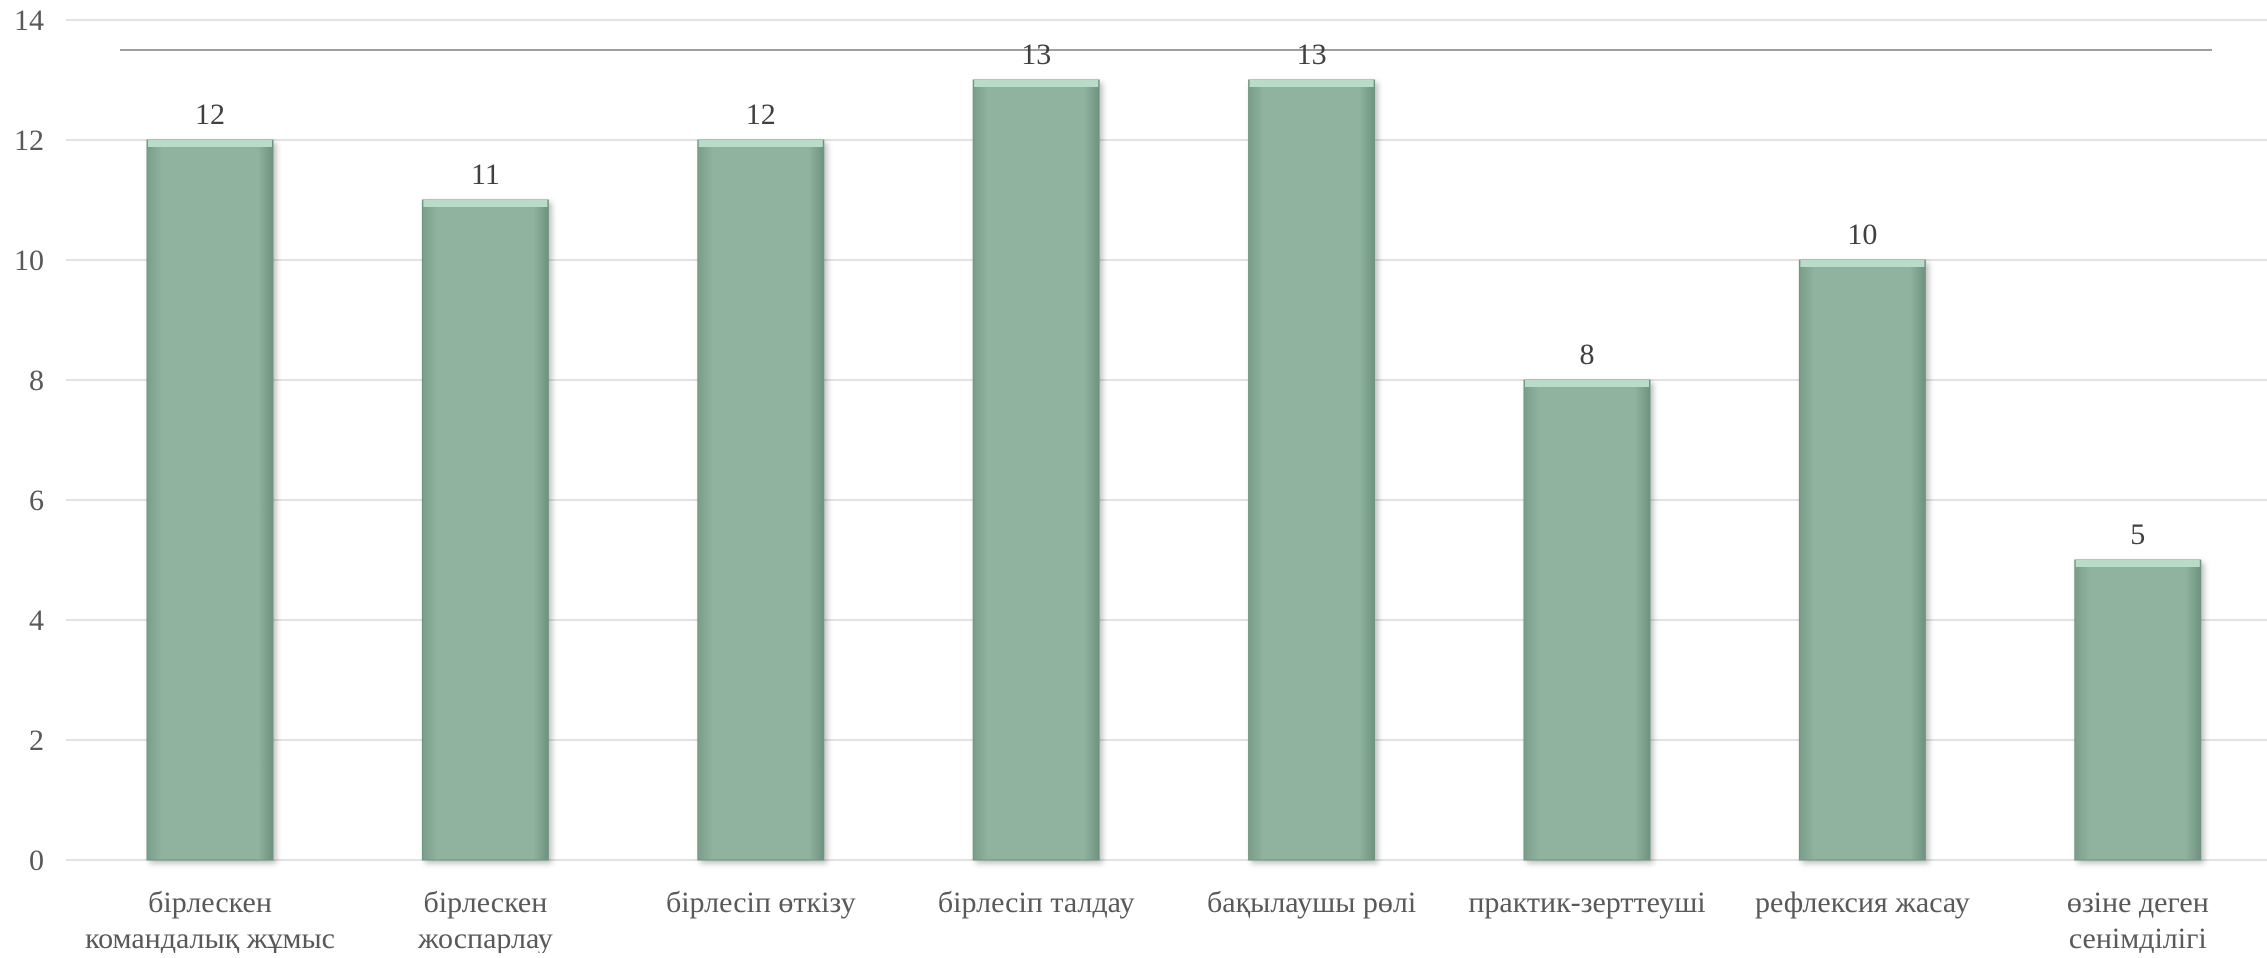  What do you see at coordinates (36, 620) in the screenshot?
I see `y-tick-label: 4` at bounding box center [36, 620].